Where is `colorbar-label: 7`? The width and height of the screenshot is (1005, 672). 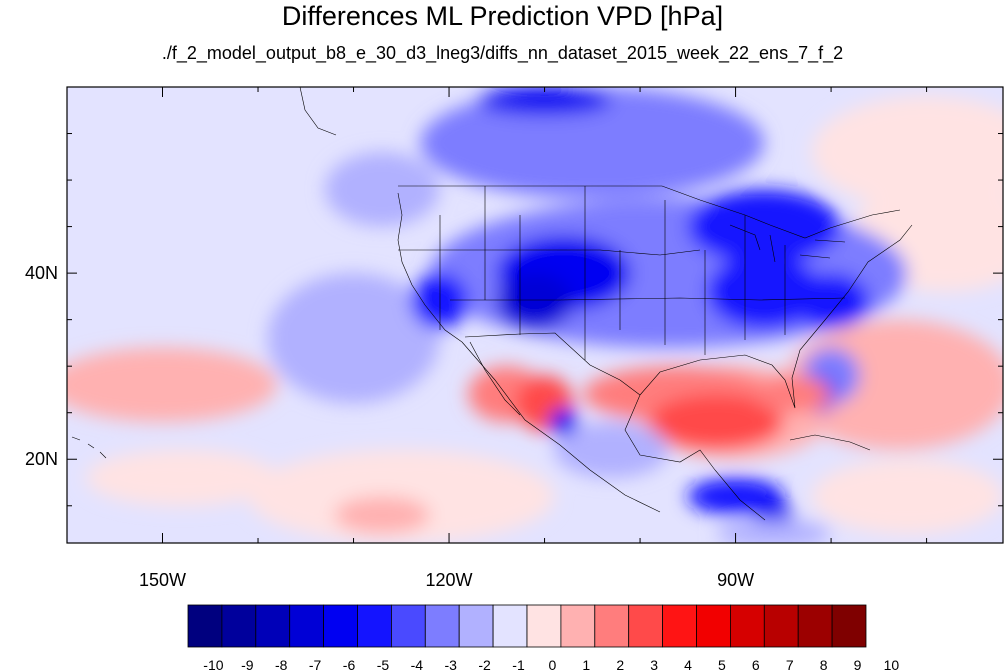 colorbar-label: 7 is located at coordinates (790, 664).